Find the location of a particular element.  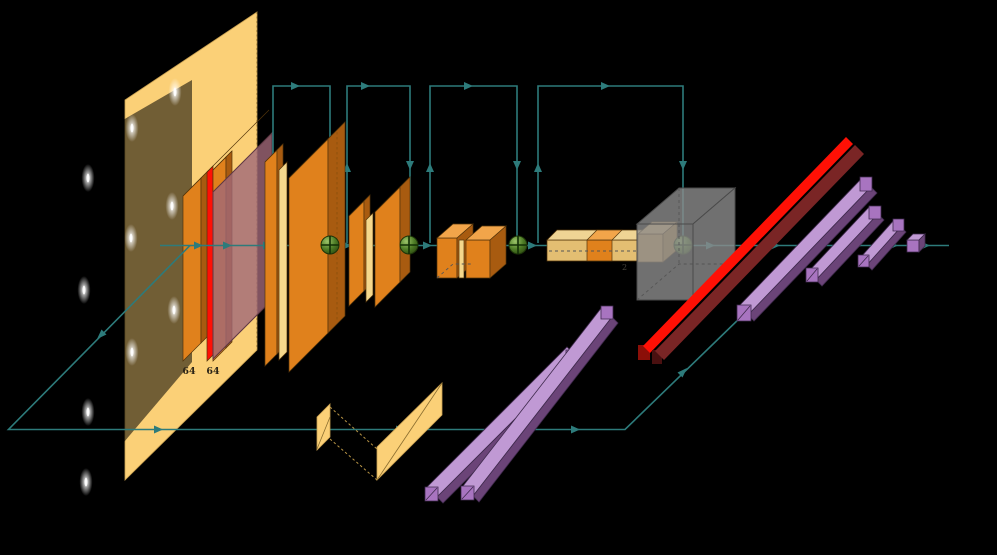

feature-layer-red is located at coordinates (751, 250).